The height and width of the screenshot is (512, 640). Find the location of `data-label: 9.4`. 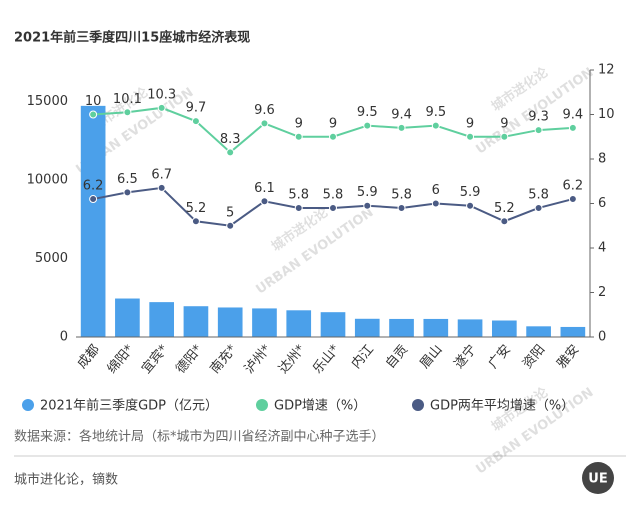

data-label: 9.4 is located at coordinates (401, 114).